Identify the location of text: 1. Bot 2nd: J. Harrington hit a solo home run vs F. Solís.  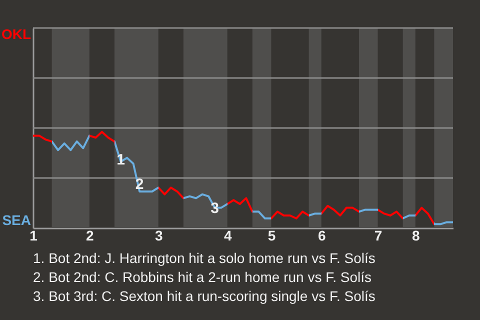
(204, 258).